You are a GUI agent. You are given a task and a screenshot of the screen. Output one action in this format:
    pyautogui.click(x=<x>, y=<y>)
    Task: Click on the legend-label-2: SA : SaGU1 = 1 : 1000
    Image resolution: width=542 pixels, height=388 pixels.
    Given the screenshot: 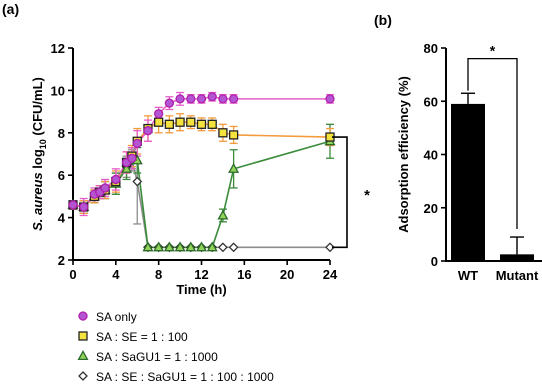 What is the action you would take?
    pyautogui.click(x=157, y=357)
    